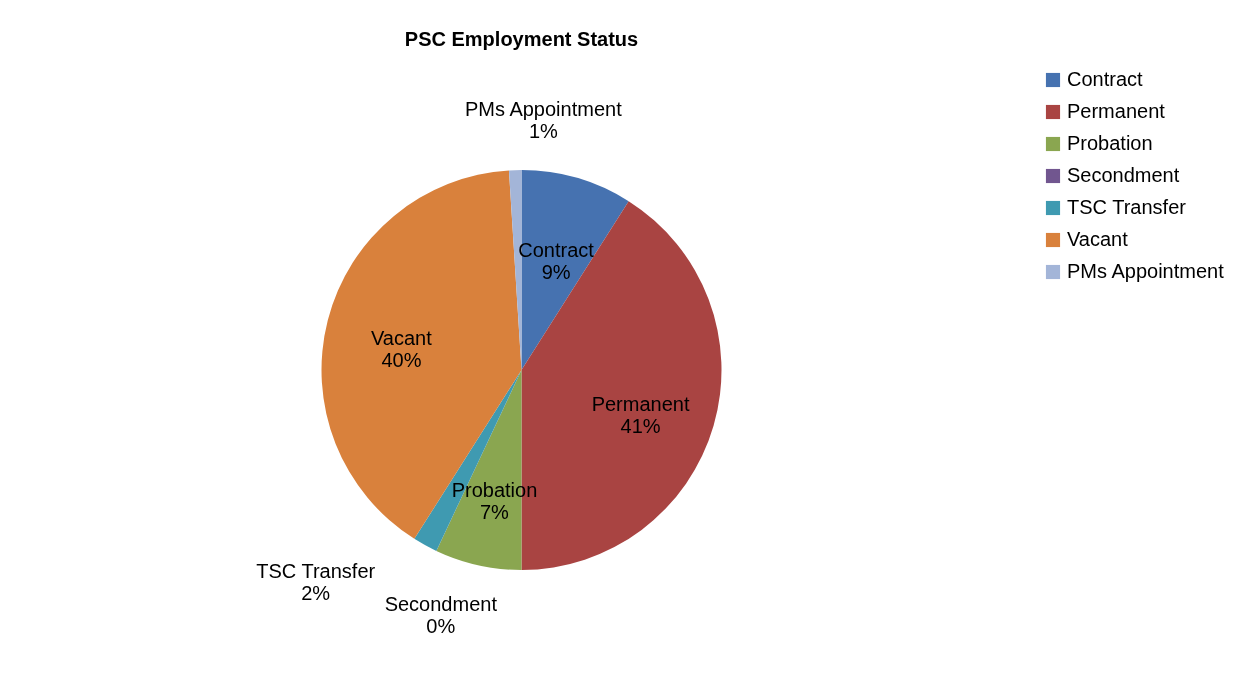  Describe the element at coordinates (556, 249) in the screenshot. I see `slice-label: Contract` at that location.